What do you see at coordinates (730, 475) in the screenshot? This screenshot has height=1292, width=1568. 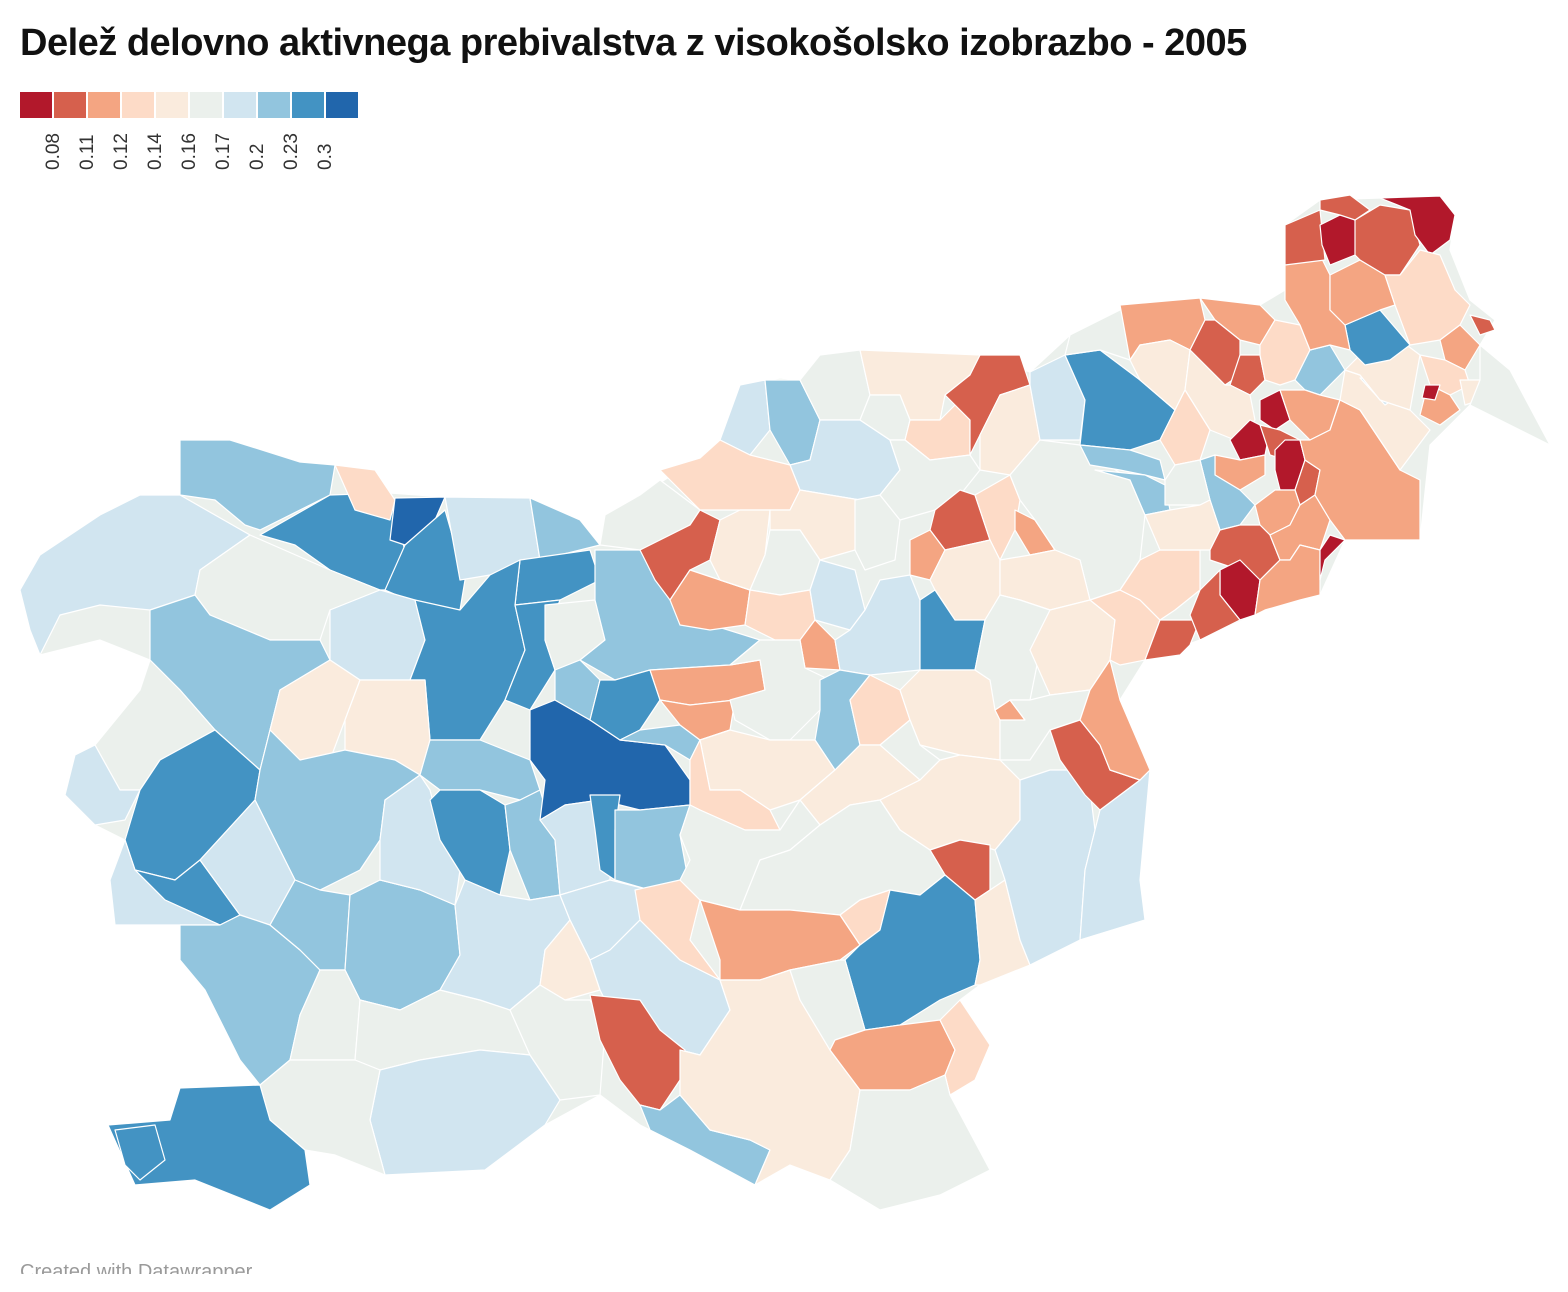 I see `region-n5` at bounding box center [730, 475].